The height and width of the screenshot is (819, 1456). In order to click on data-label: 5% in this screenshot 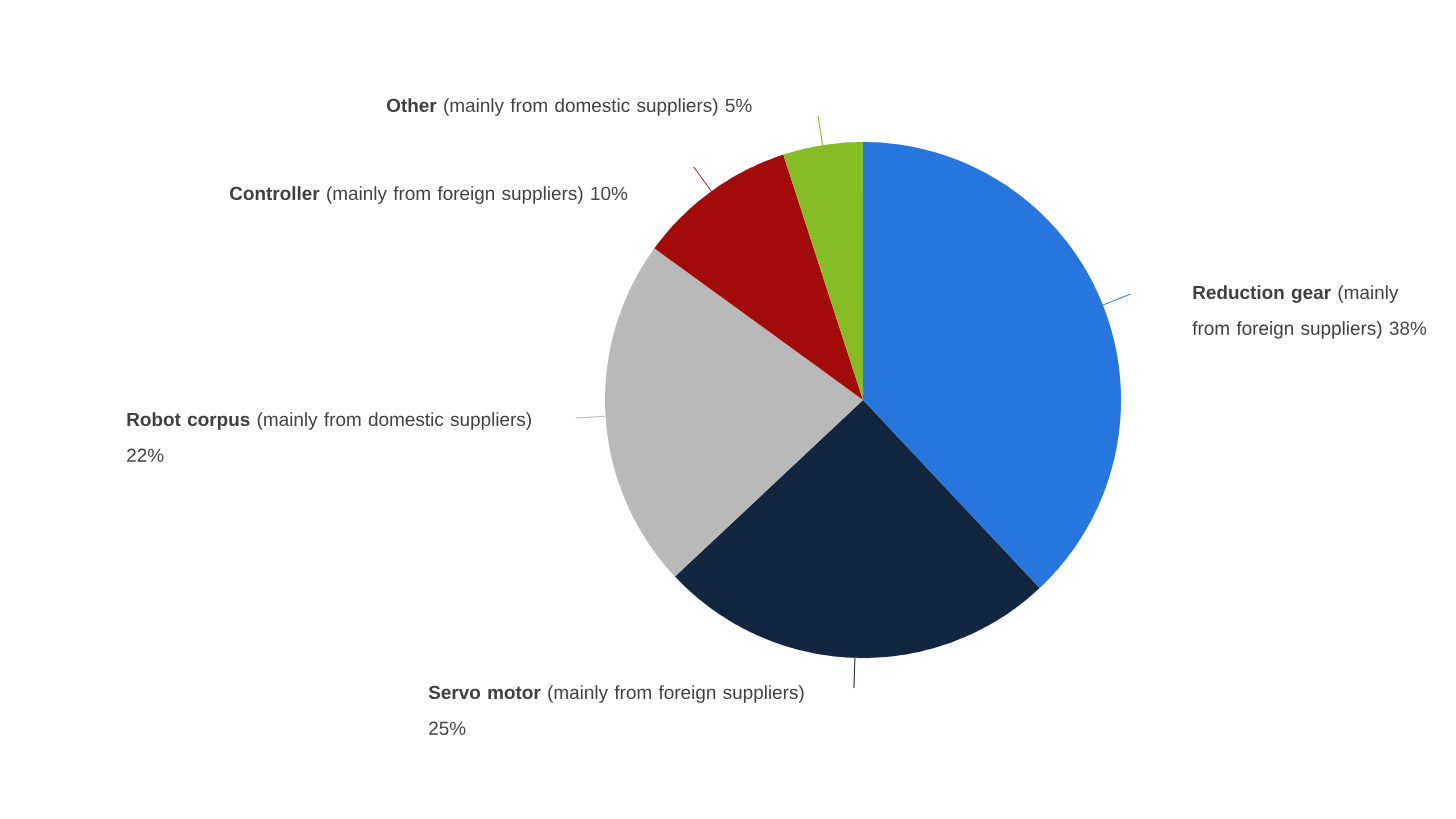, I will do `click(738, 105)`.